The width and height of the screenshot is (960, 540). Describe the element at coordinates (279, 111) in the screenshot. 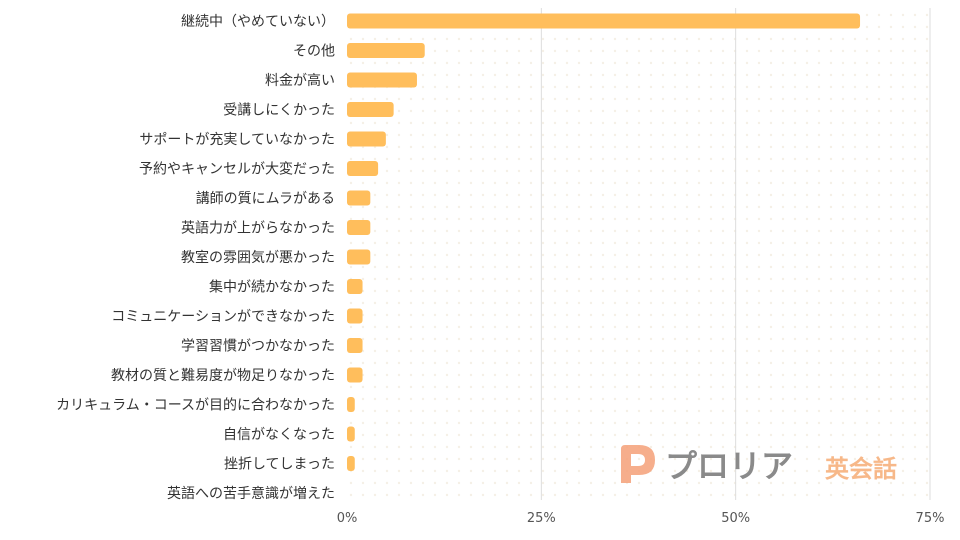

I see `category-label: 受講しにくかった` at that location.